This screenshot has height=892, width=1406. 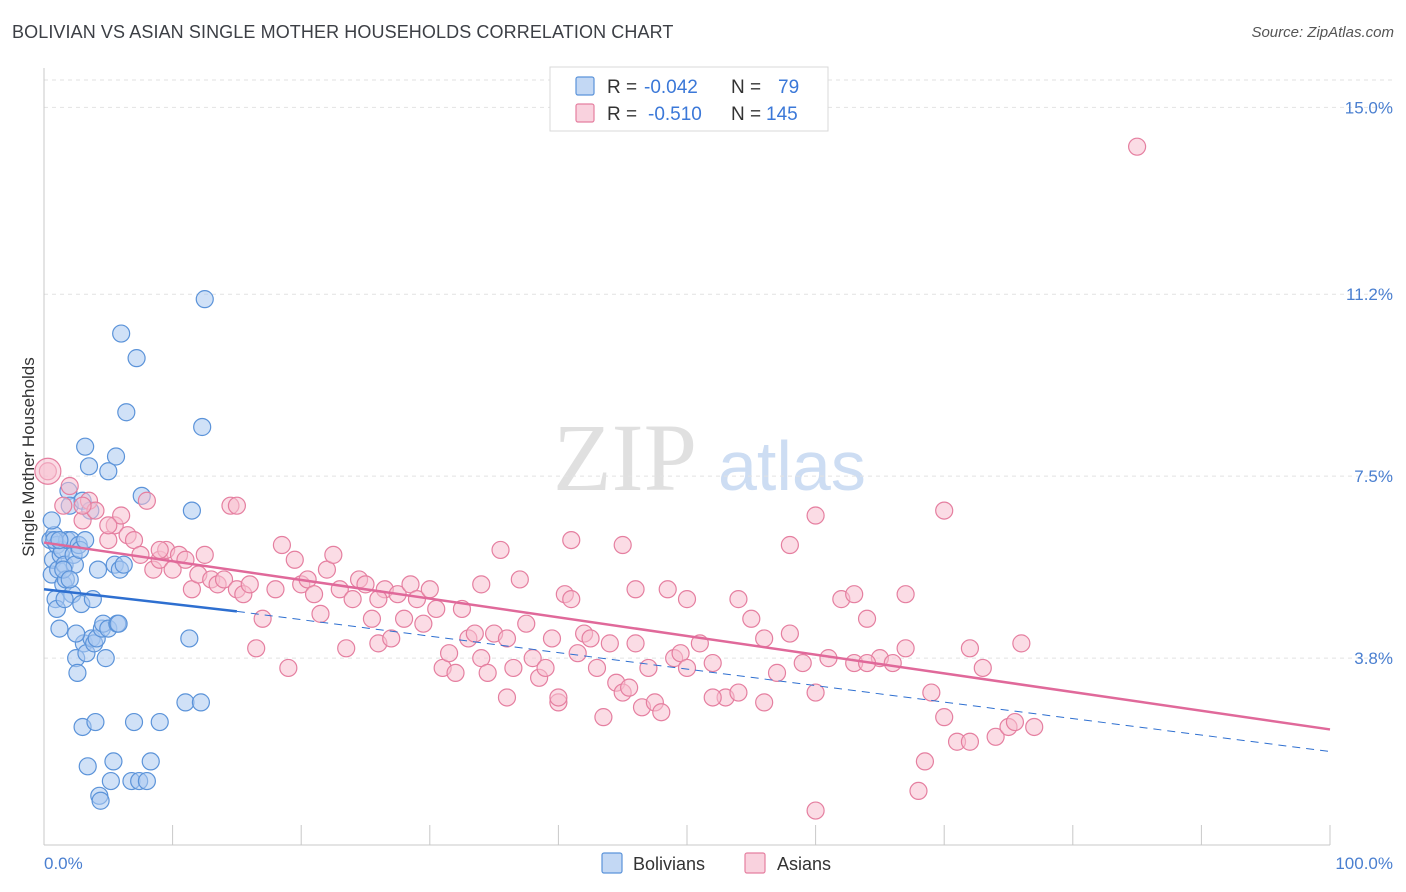 I want to click on legend-n-value-asians: 145, so click(x=782, y=114).